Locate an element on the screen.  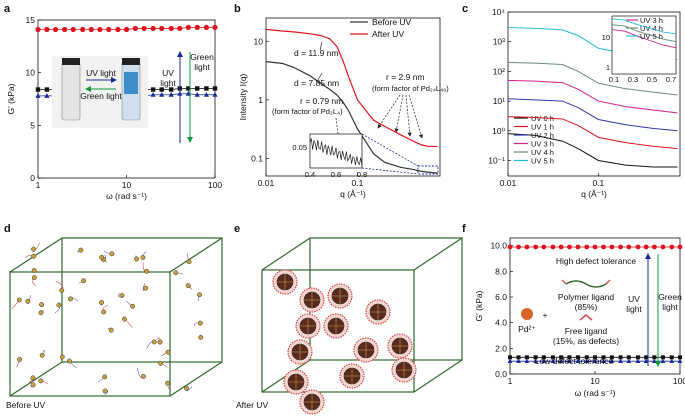
c-ytick-label: 10⁻¹ is located at coordinates (496, 160).